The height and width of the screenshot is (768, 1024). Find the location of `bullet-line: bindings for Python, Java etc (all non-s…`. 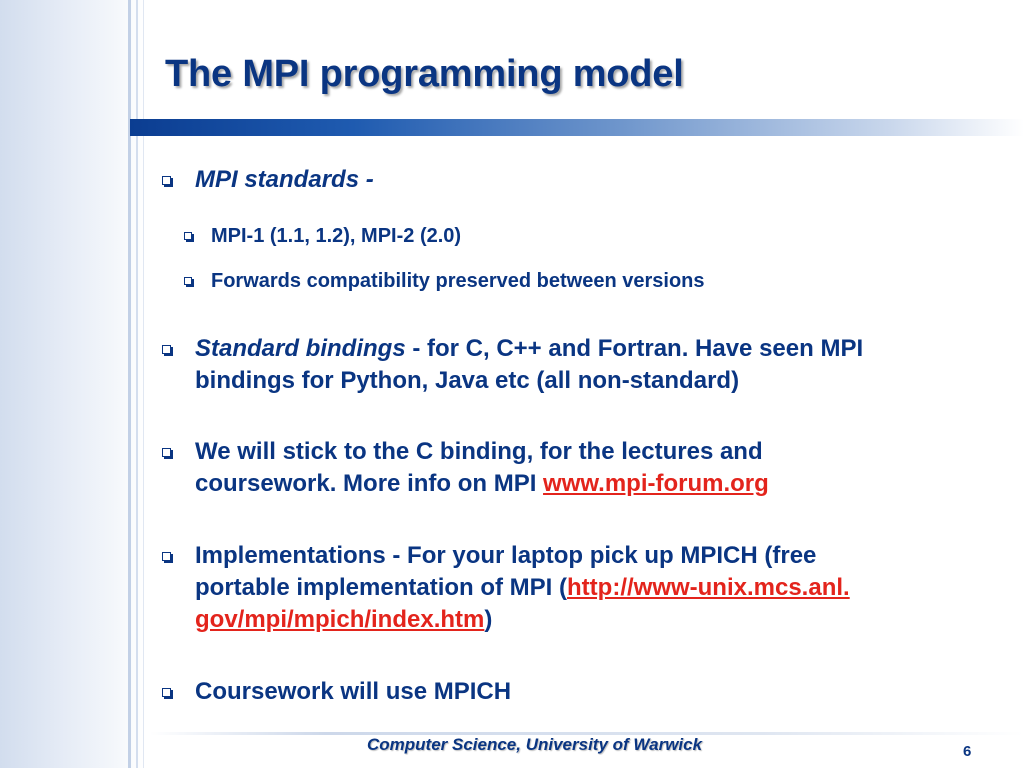

bullet-line: bindings for Python, Java etc (all non-s… is located at coordinates (467, 380).